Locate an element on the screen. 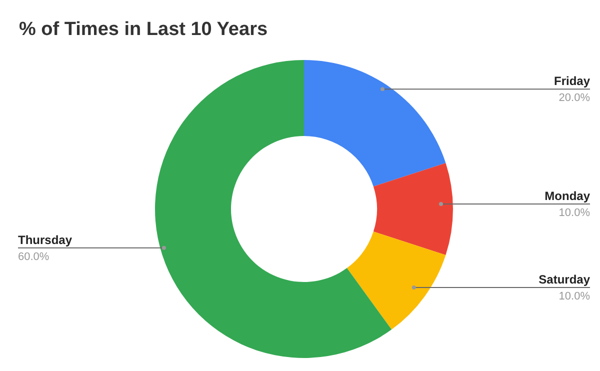 This screenshot has height=371, width=600. data-label: 60.0% is located at coordinates (34, 256).